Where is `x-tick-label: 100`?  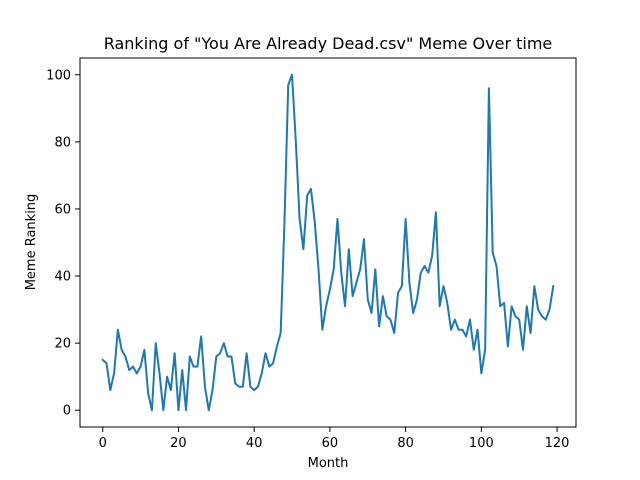
x-tick-label: 100 is located at coordinates (481, 443).